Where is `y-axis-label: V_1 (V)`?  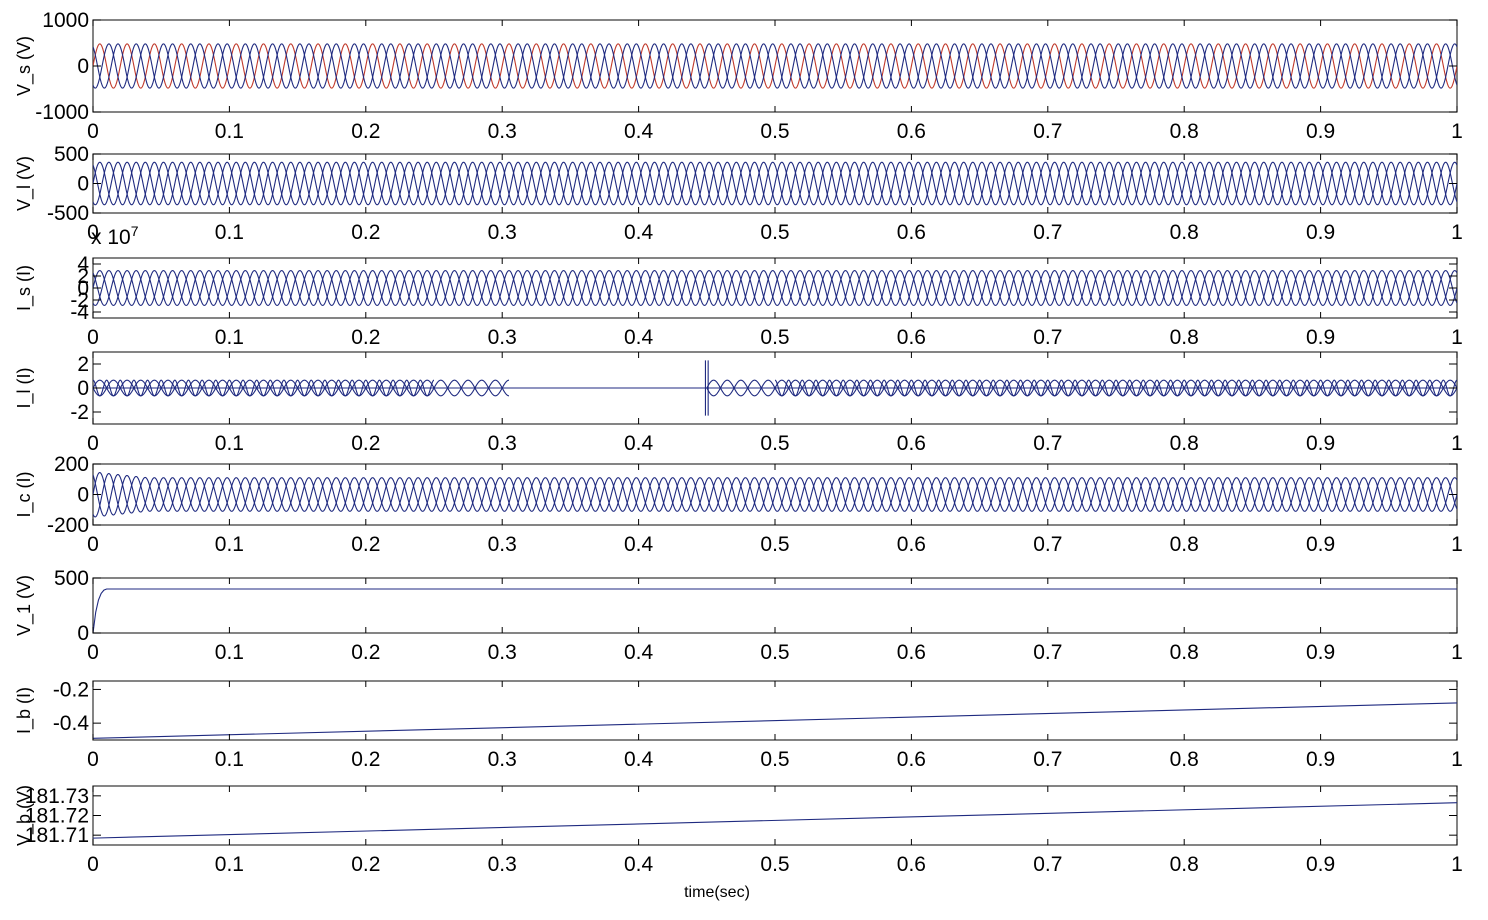
y-axis-label: V_1 (V) is located at coordinates (24, 605).